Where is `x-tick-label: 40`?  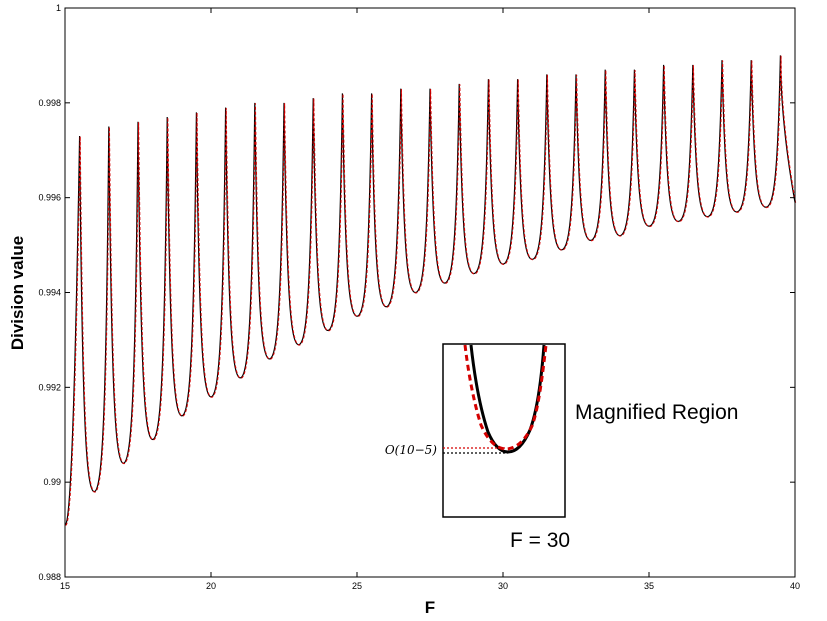
x-tick-label: 40 is located at coordinates (795, 586).